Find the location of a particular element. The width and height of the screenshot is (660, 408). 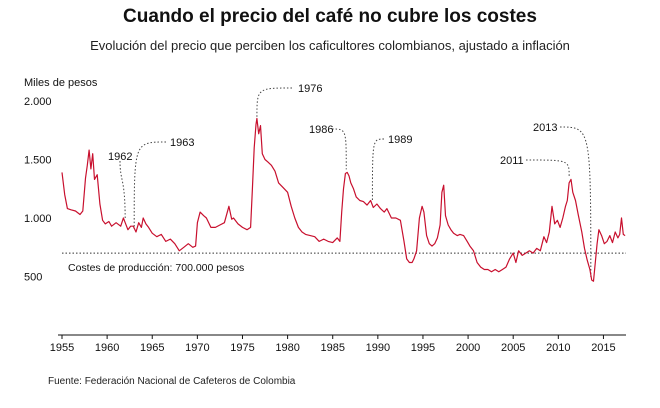

x-tick-label: 1970 is located at coordinates (197, 348).